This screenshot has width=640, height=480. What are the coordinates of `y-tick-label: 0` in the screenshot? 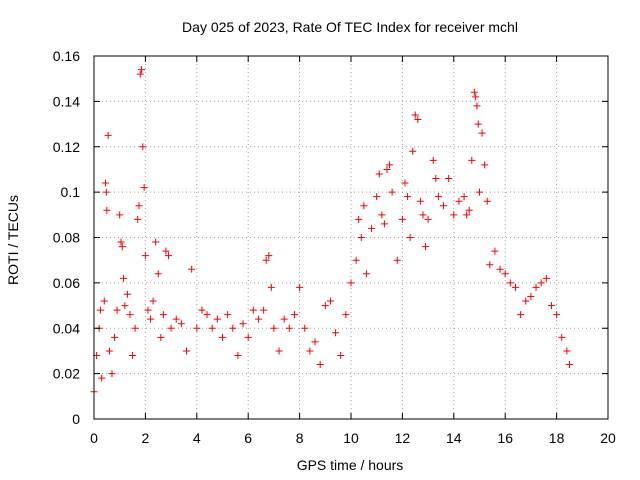 It's located at (76, 419).